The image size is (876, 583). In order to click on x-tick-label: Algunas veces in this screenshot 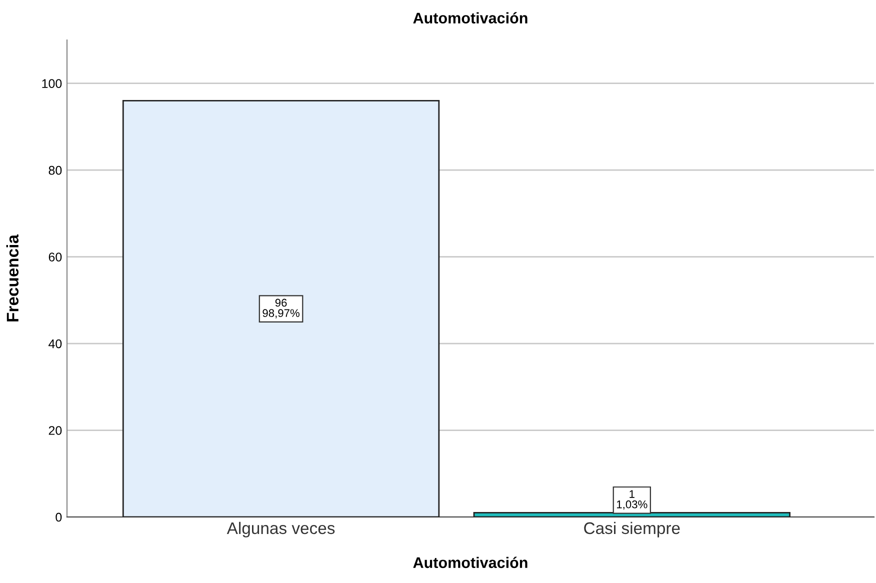, I will do `click(280, 530)`.